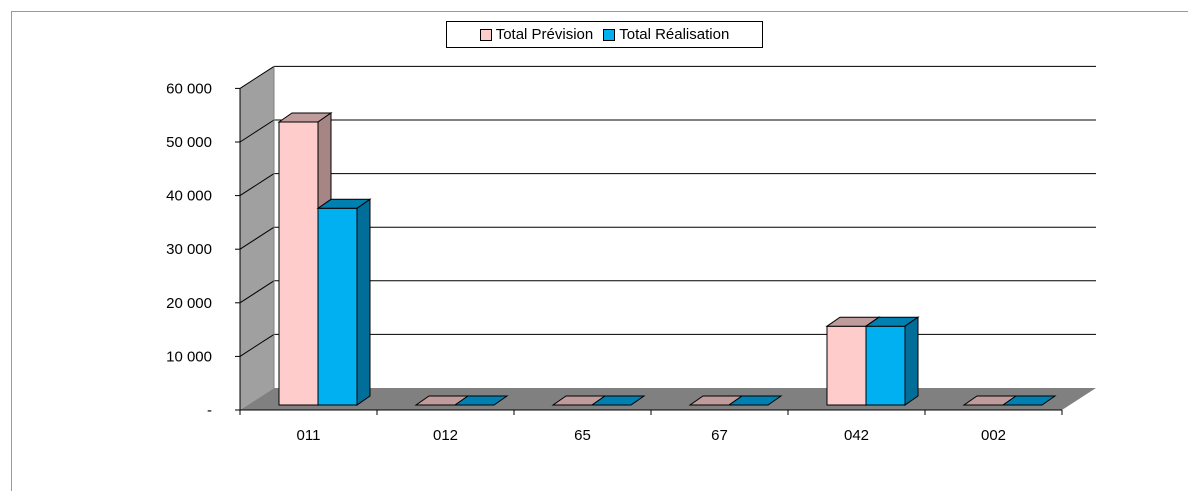  I want to click on legend-label-realisation: Total Réalisation, so click(674, 34).